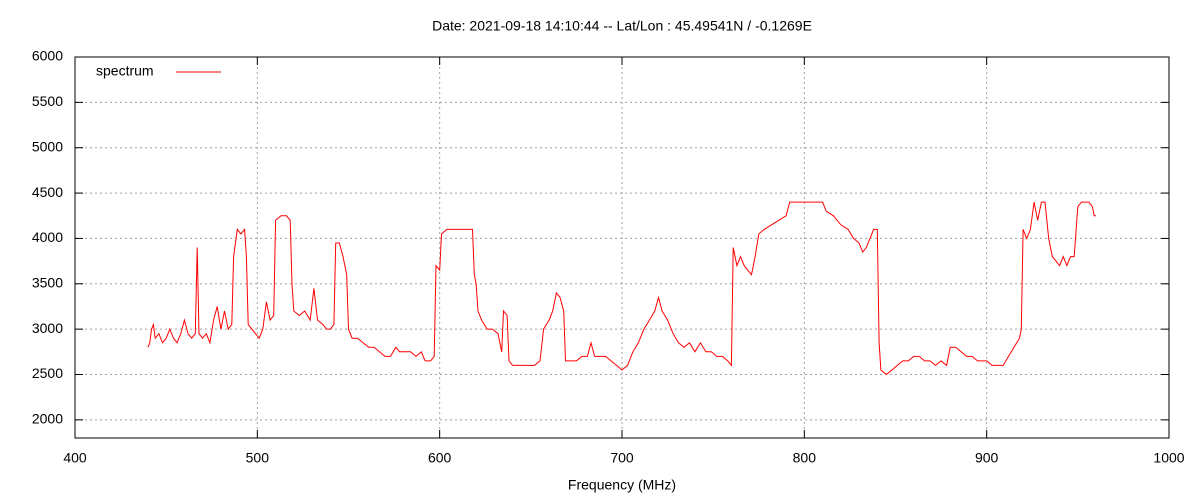 The width and height of the screenshot is (1200, 500). What do you see at coordinates (47, 101) in the screenshot?
I see `y-tick-label: 5500` at bounding box center [47, 101].